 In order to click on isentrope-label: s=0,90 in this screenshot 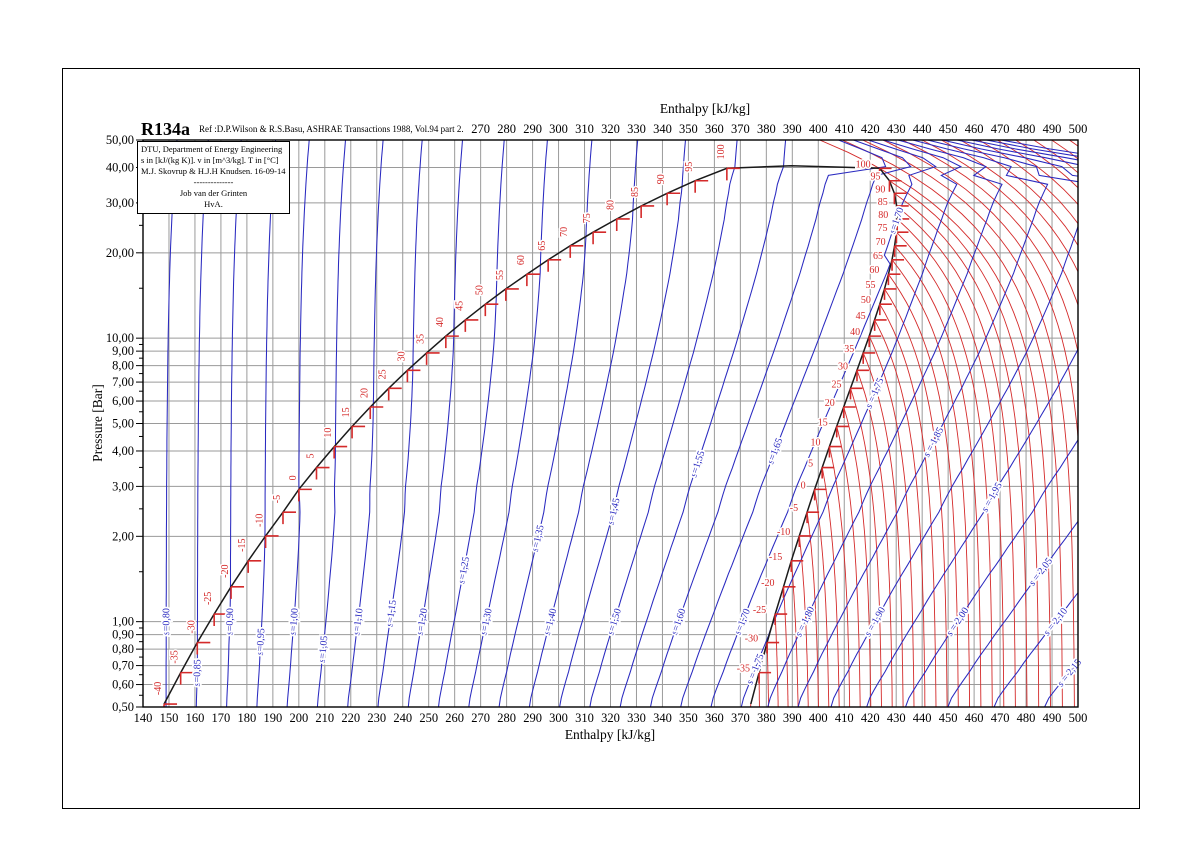, I will do `click(230, 621)`.